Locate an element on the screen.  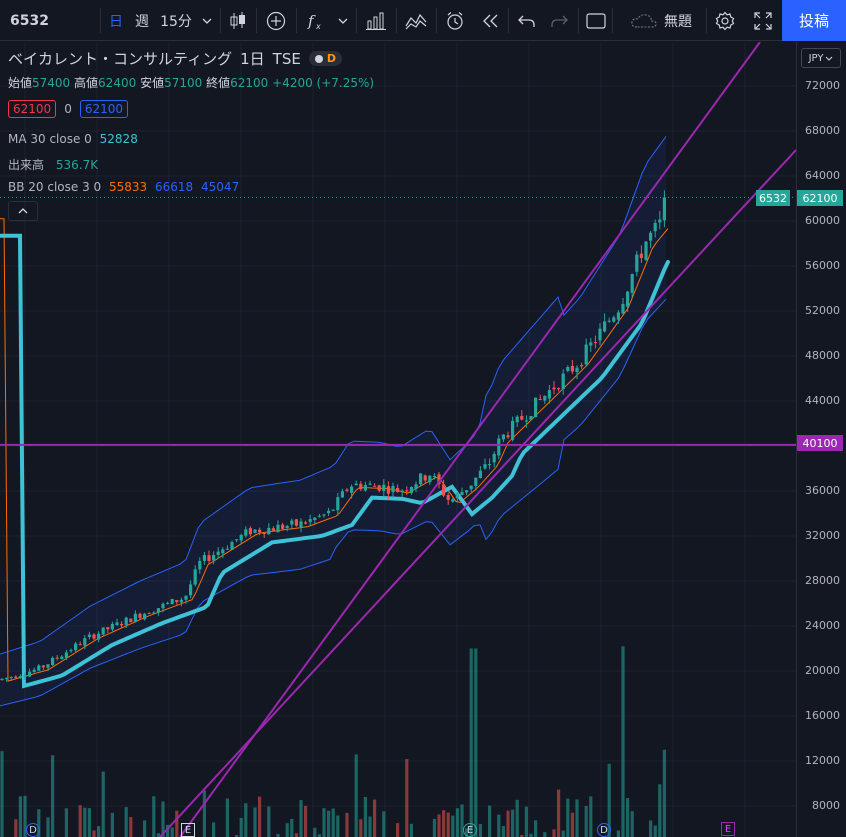
fullscreen-expand-icon is located at coordinates (763, 20).